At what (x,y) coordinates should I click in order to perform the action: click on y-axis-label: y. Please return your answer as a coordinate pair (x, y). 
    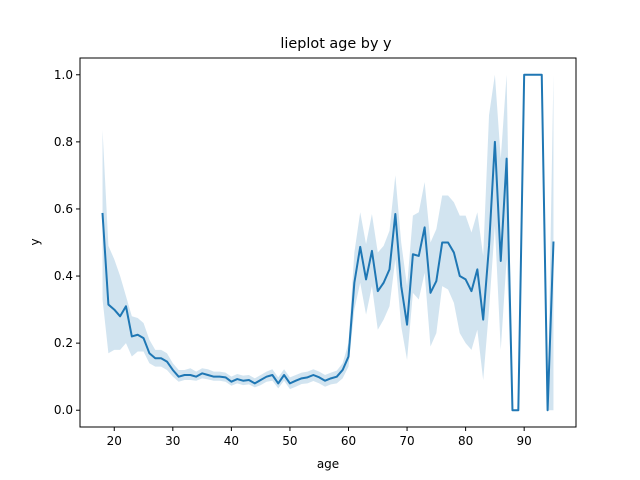
    Looking at the image, I should click on (35, 241).